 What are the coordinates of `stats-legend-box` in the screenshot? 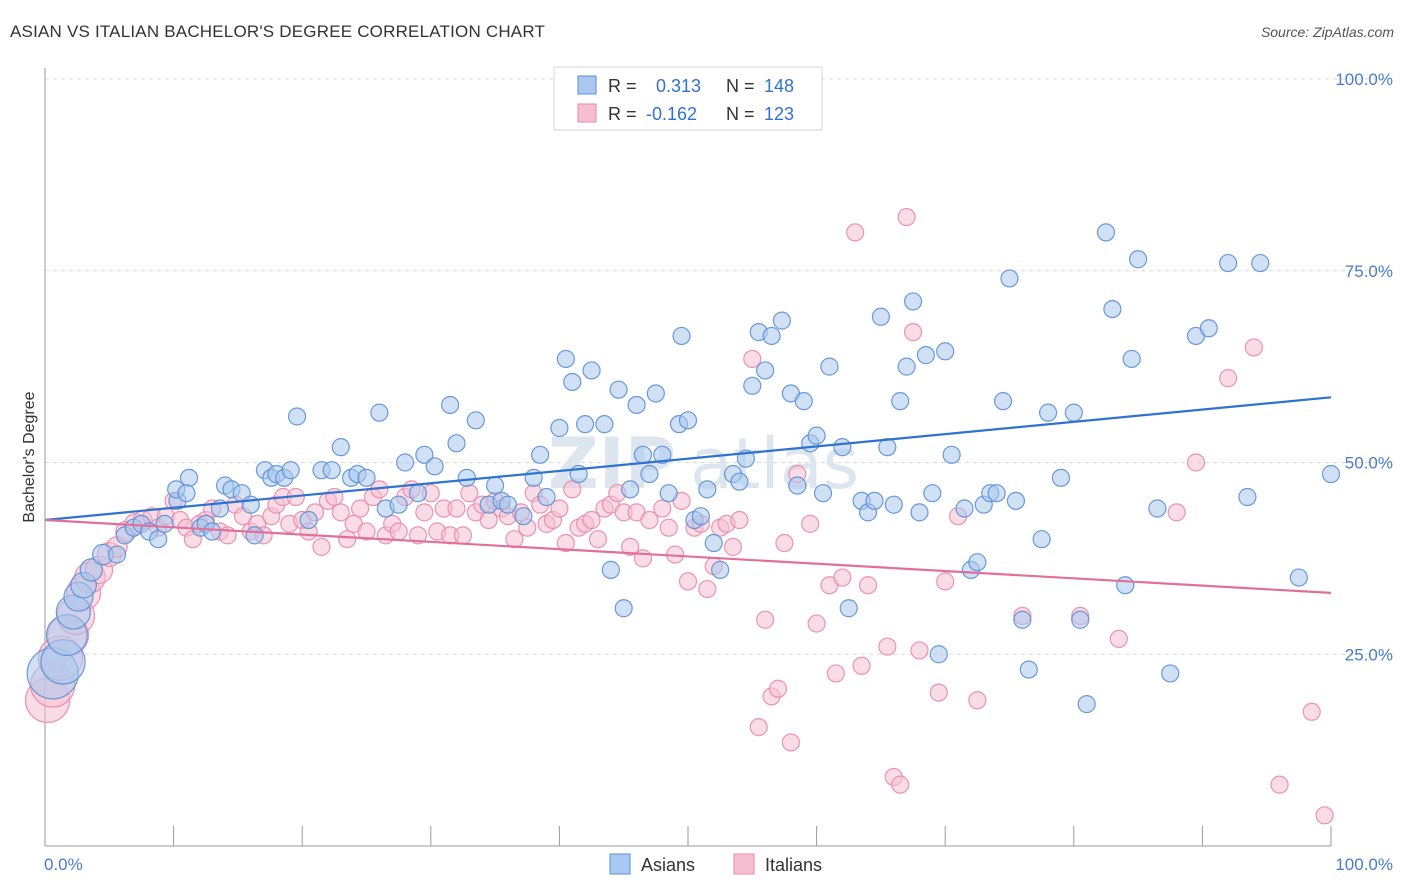 It's located at (688, 98).